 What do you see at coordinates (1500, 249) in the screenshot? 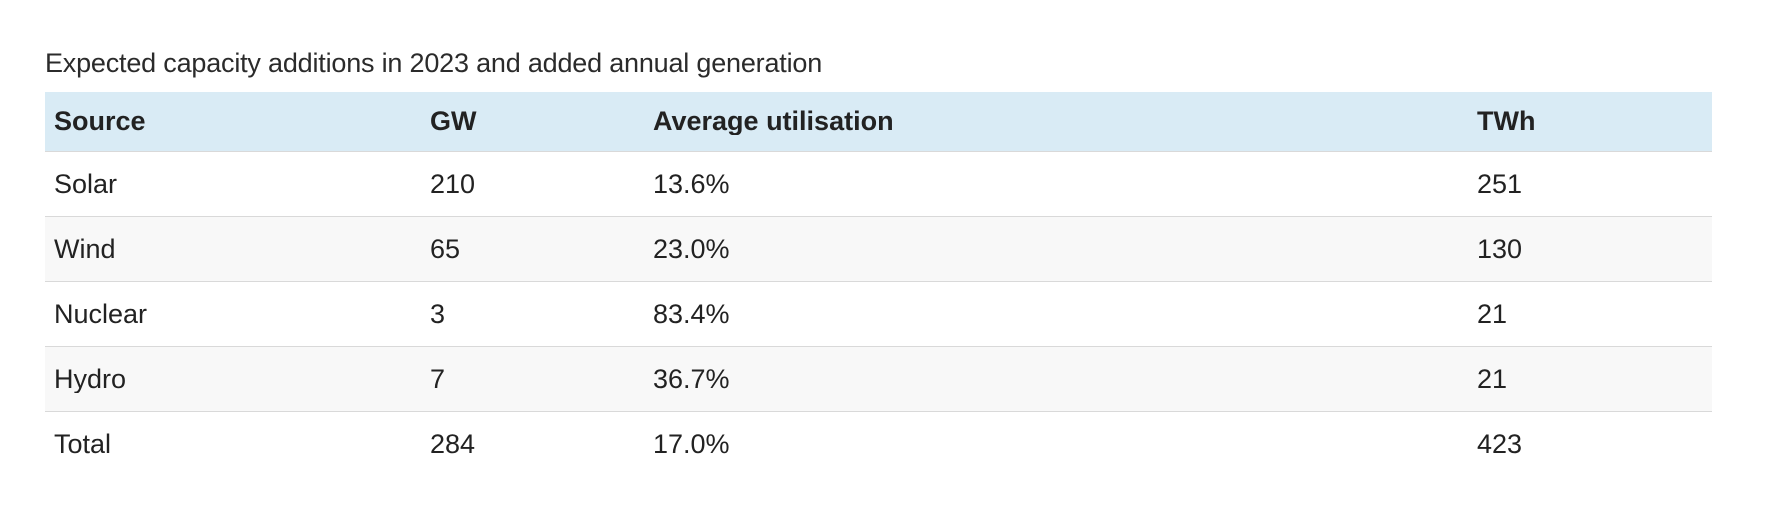
I see `cell-twh: 130` at bounding box center [1500, 249].